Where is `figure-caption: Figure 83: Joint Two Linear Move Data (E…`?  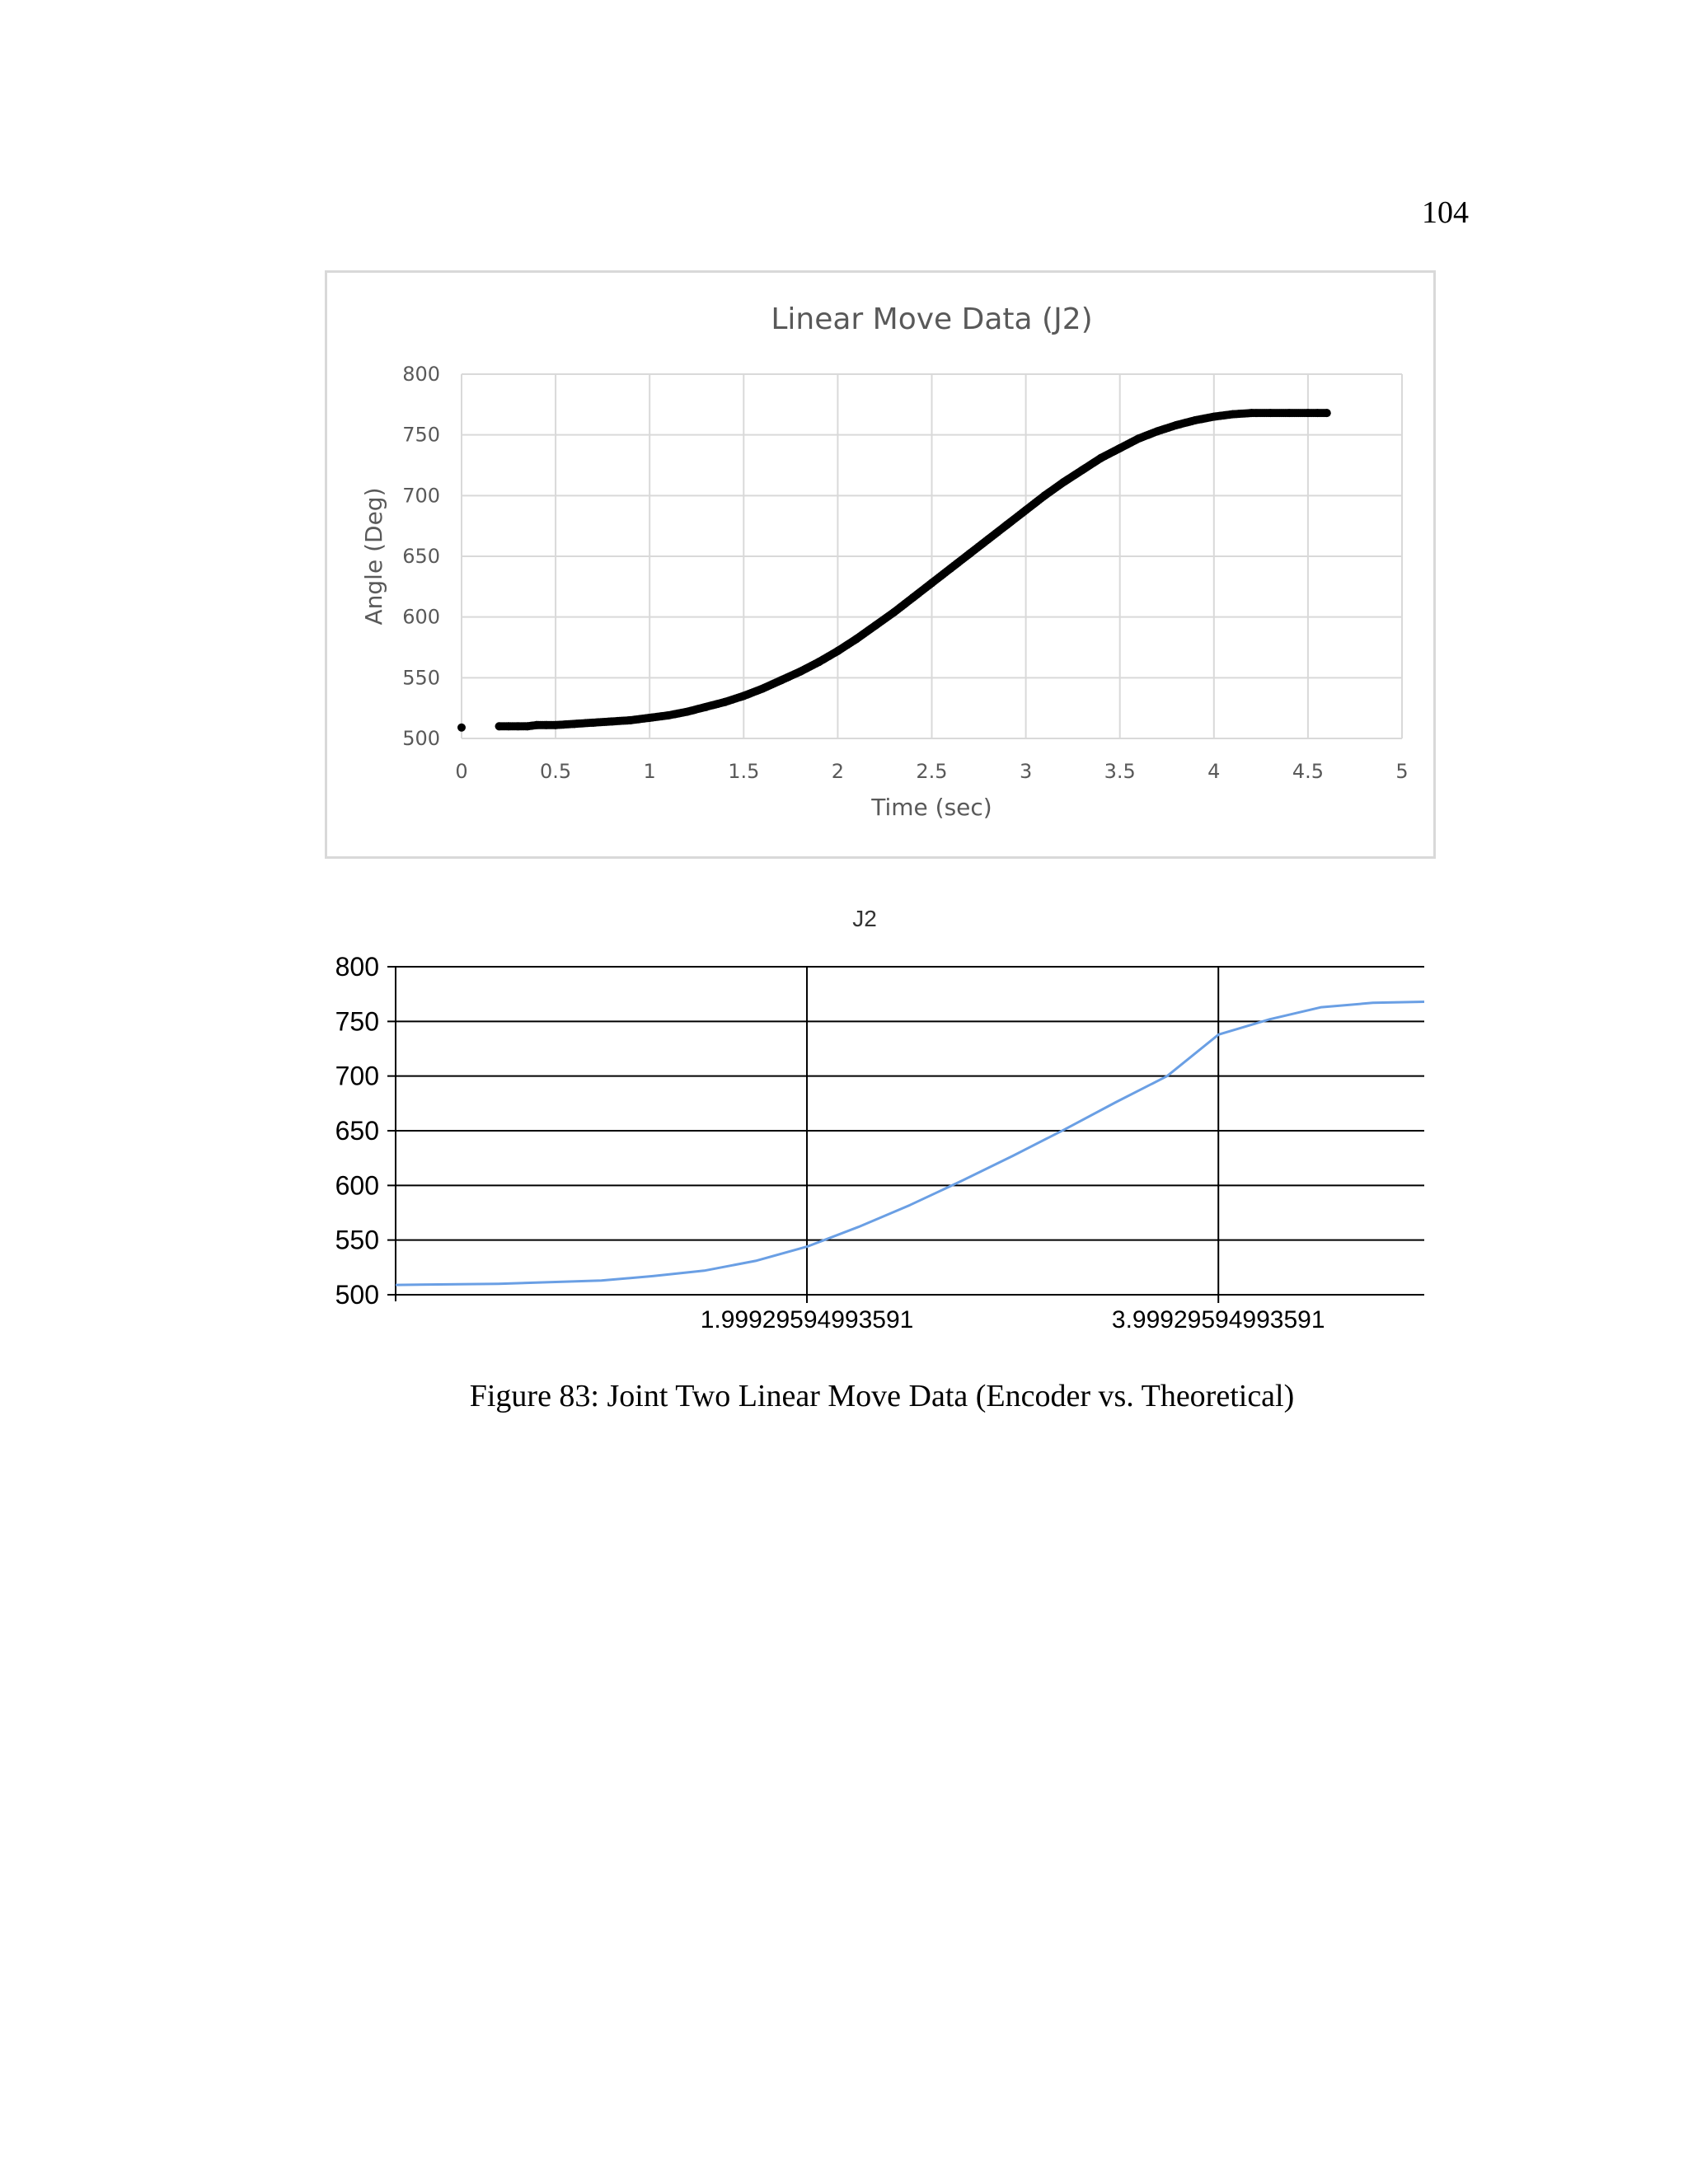
figure-caption: Figure 83: Joint Two Linear Move Data (E… is located at coordinates (882, 1396).